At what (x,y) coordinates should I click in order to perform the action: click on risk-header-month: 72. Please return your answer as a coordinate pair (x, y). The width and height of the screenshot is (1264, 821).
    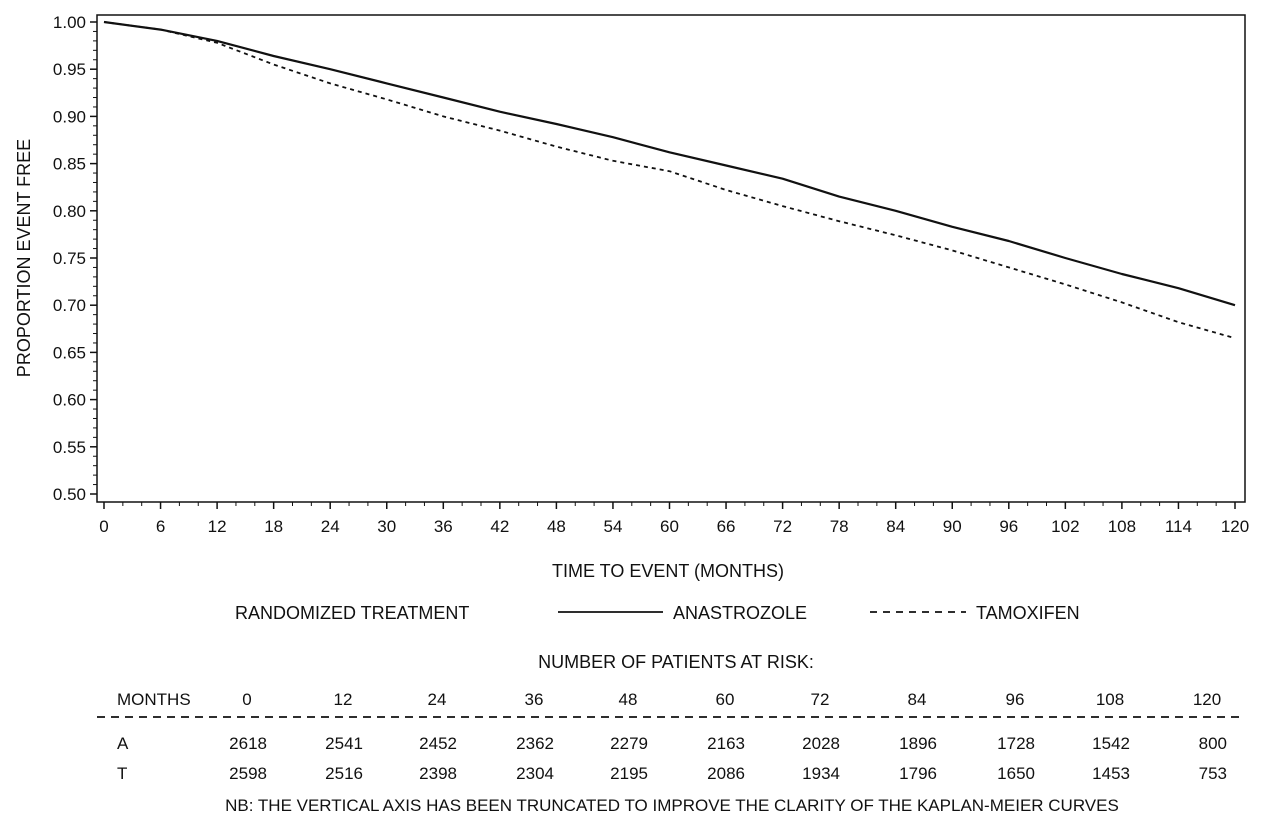
    Looking at the image, I should click on (820, 699).